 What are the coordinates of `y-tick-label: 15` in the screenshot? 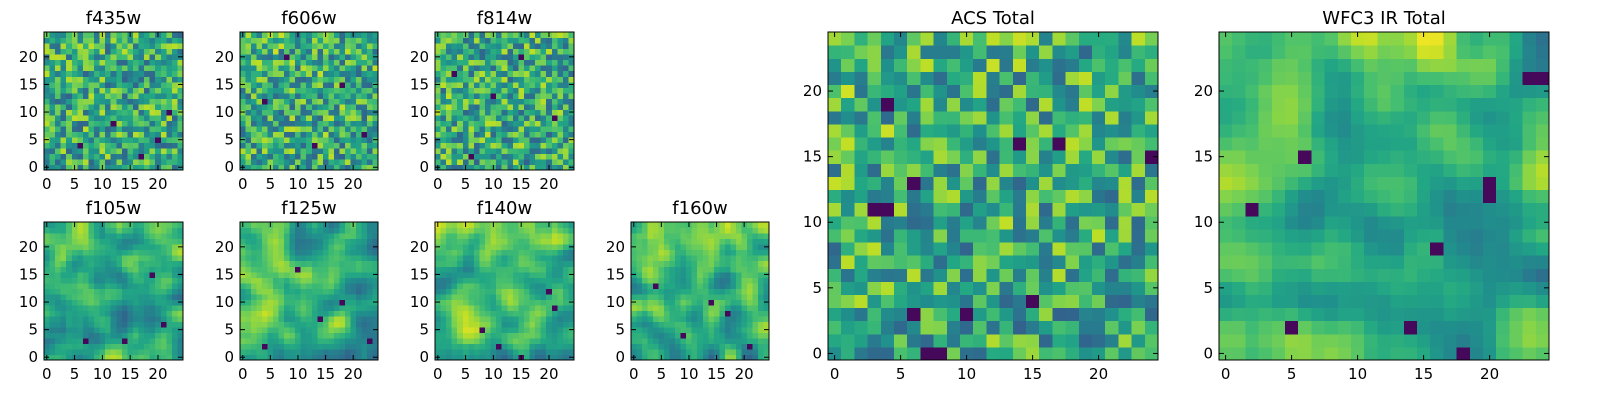 It's located at (224, 84).